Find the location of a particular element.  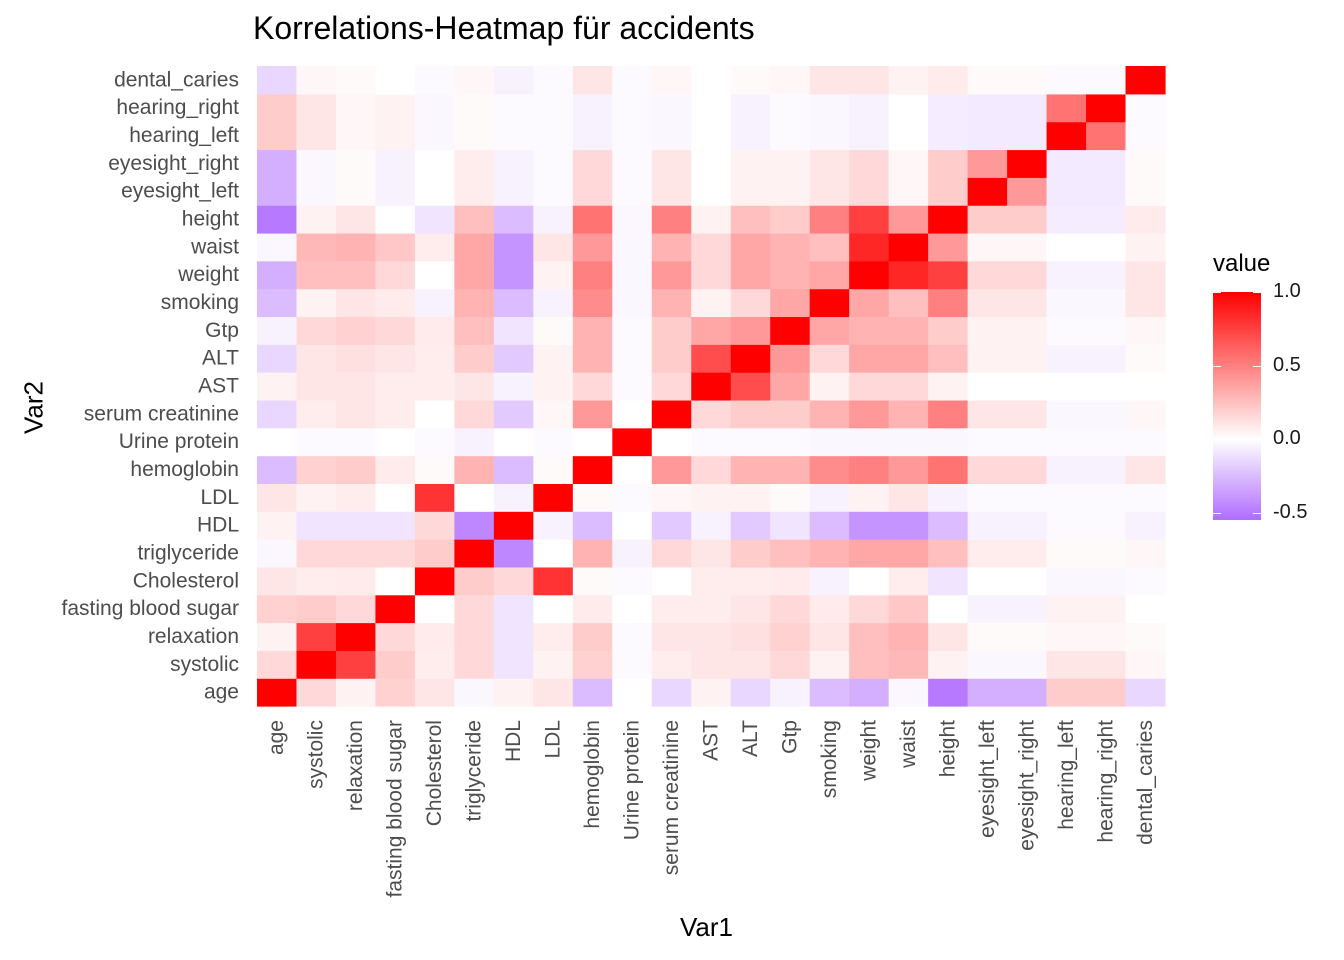

y-tick-label: hearing_right is located at coordinates (177, 107).